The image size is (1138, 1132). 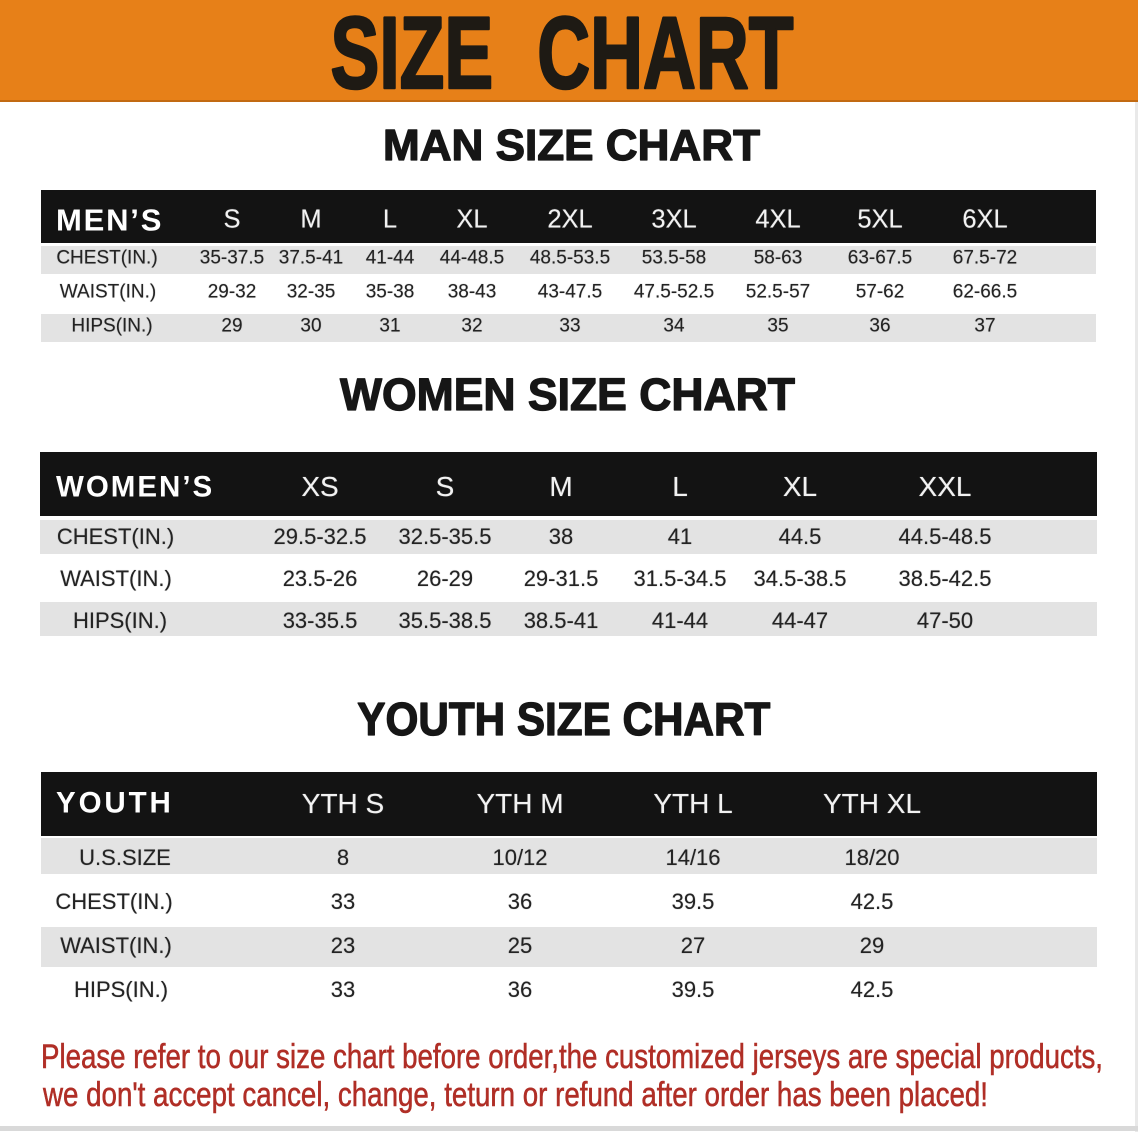 What do you see at coordinates (571, 145) in the screenshot?
I see `svg-text: MAN SIZE CHART` at bounding box center [571, 145].